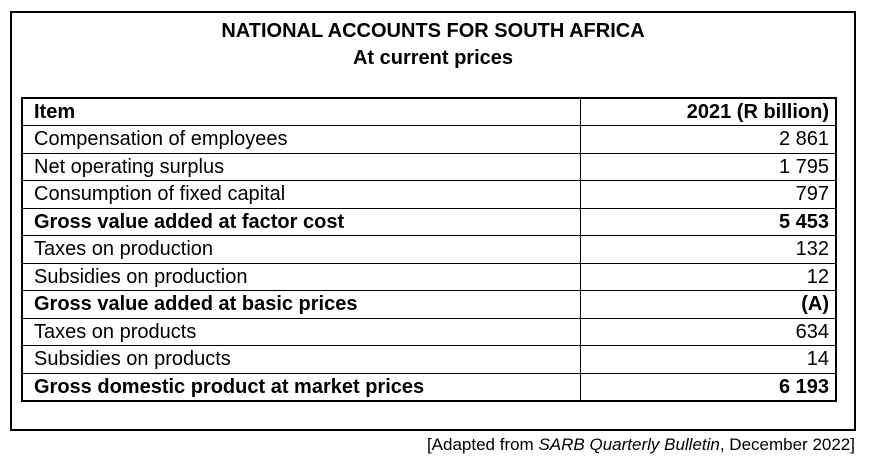 The width and height of the screenshot is (871, 461). What do you see at coordinates (708, 387) in the screenshot?
I see `row-value: 6 193` at bounding box center [708, 387].